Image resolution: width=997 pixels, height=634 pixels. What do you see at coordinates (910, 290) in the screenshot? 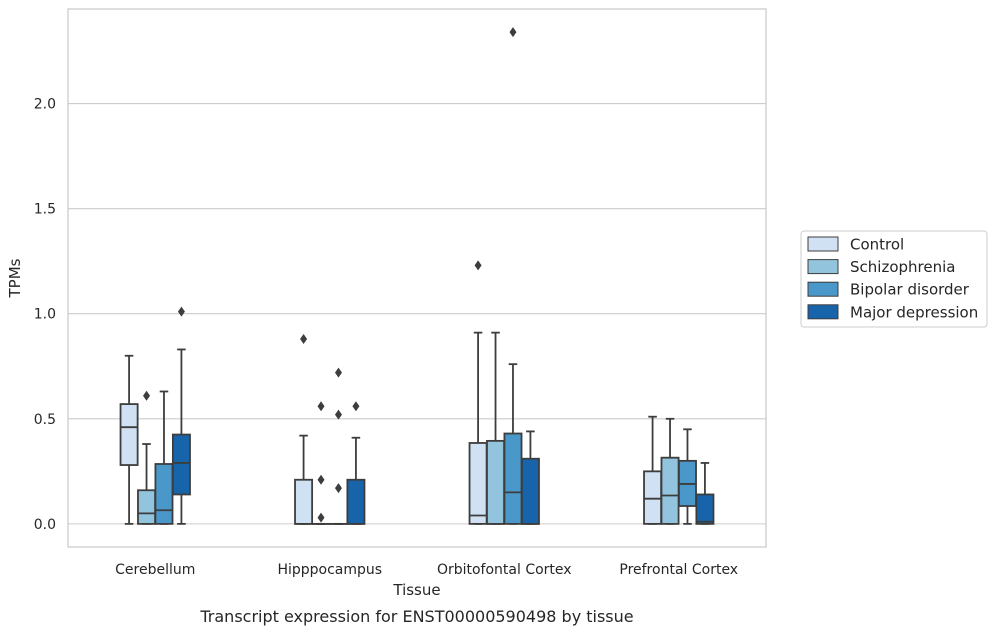
I see `legend-label: Bipolar disorder` at bounding box center [910, 290].